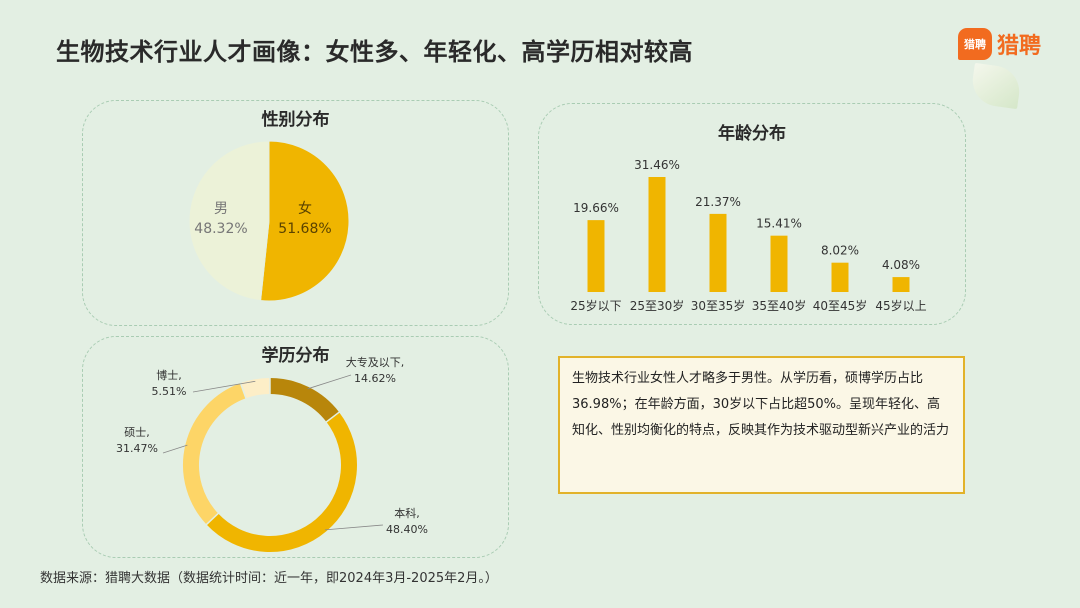  Describe the element at coordinates (900, 305) in the screenshot. I see `age-category-label-5: 45岁以上` at that location.